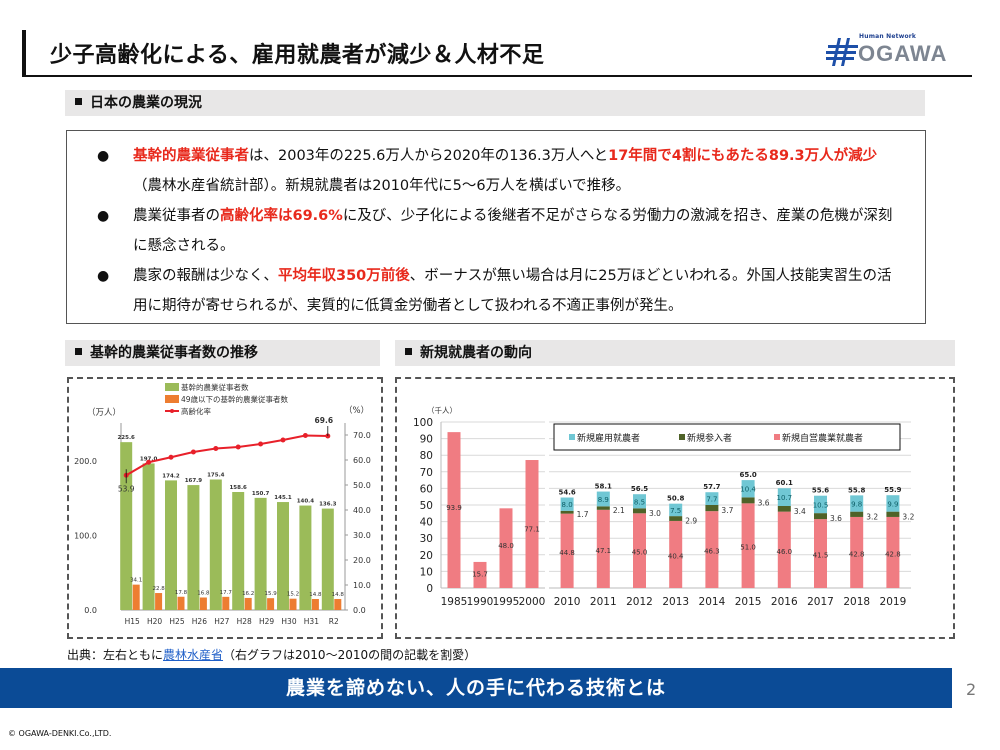 This screenshot has width=1000, height=750. I want to click on y-tick-right: 50.0, so click(362, 485).